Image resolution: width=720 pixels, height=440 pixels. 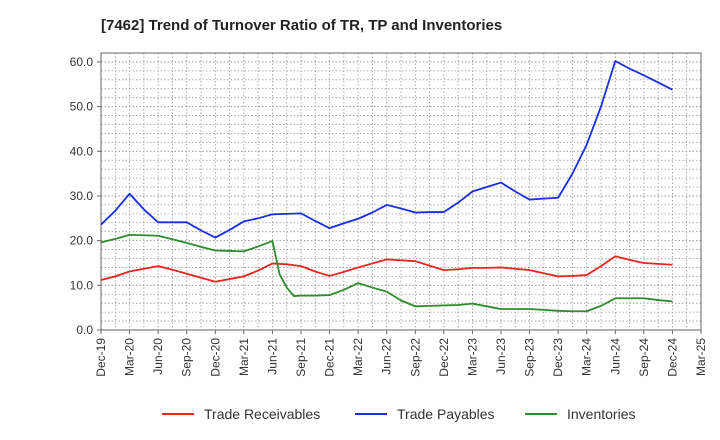 What do you see at coordinates (301, 357) in the screenshot?
I see `x-tick-label: Sep-21` at bounding box center [301, 357].